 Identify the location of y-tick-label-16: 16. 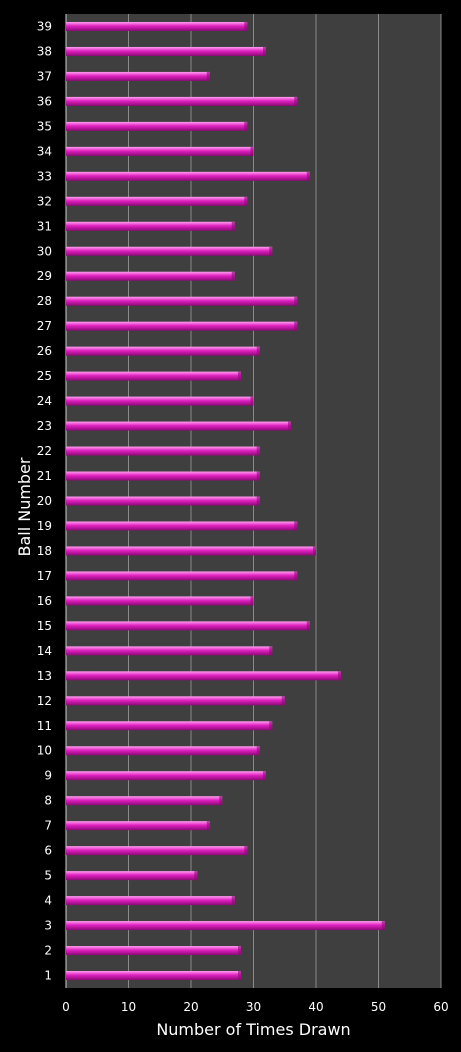
(44, 601).